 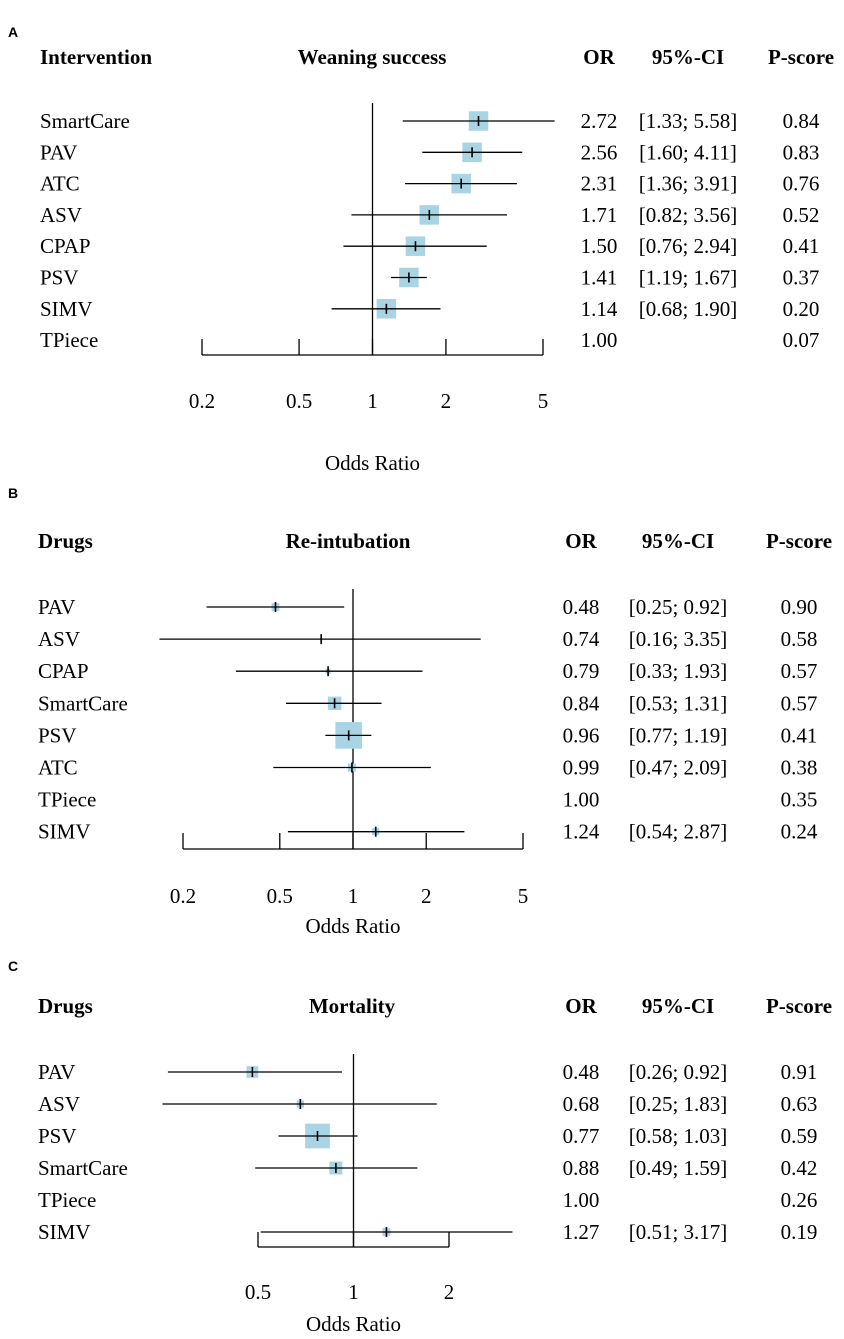 I want to click on row-tpiece: TPiece 1.00 0.26, so click(x=427, y=1200).